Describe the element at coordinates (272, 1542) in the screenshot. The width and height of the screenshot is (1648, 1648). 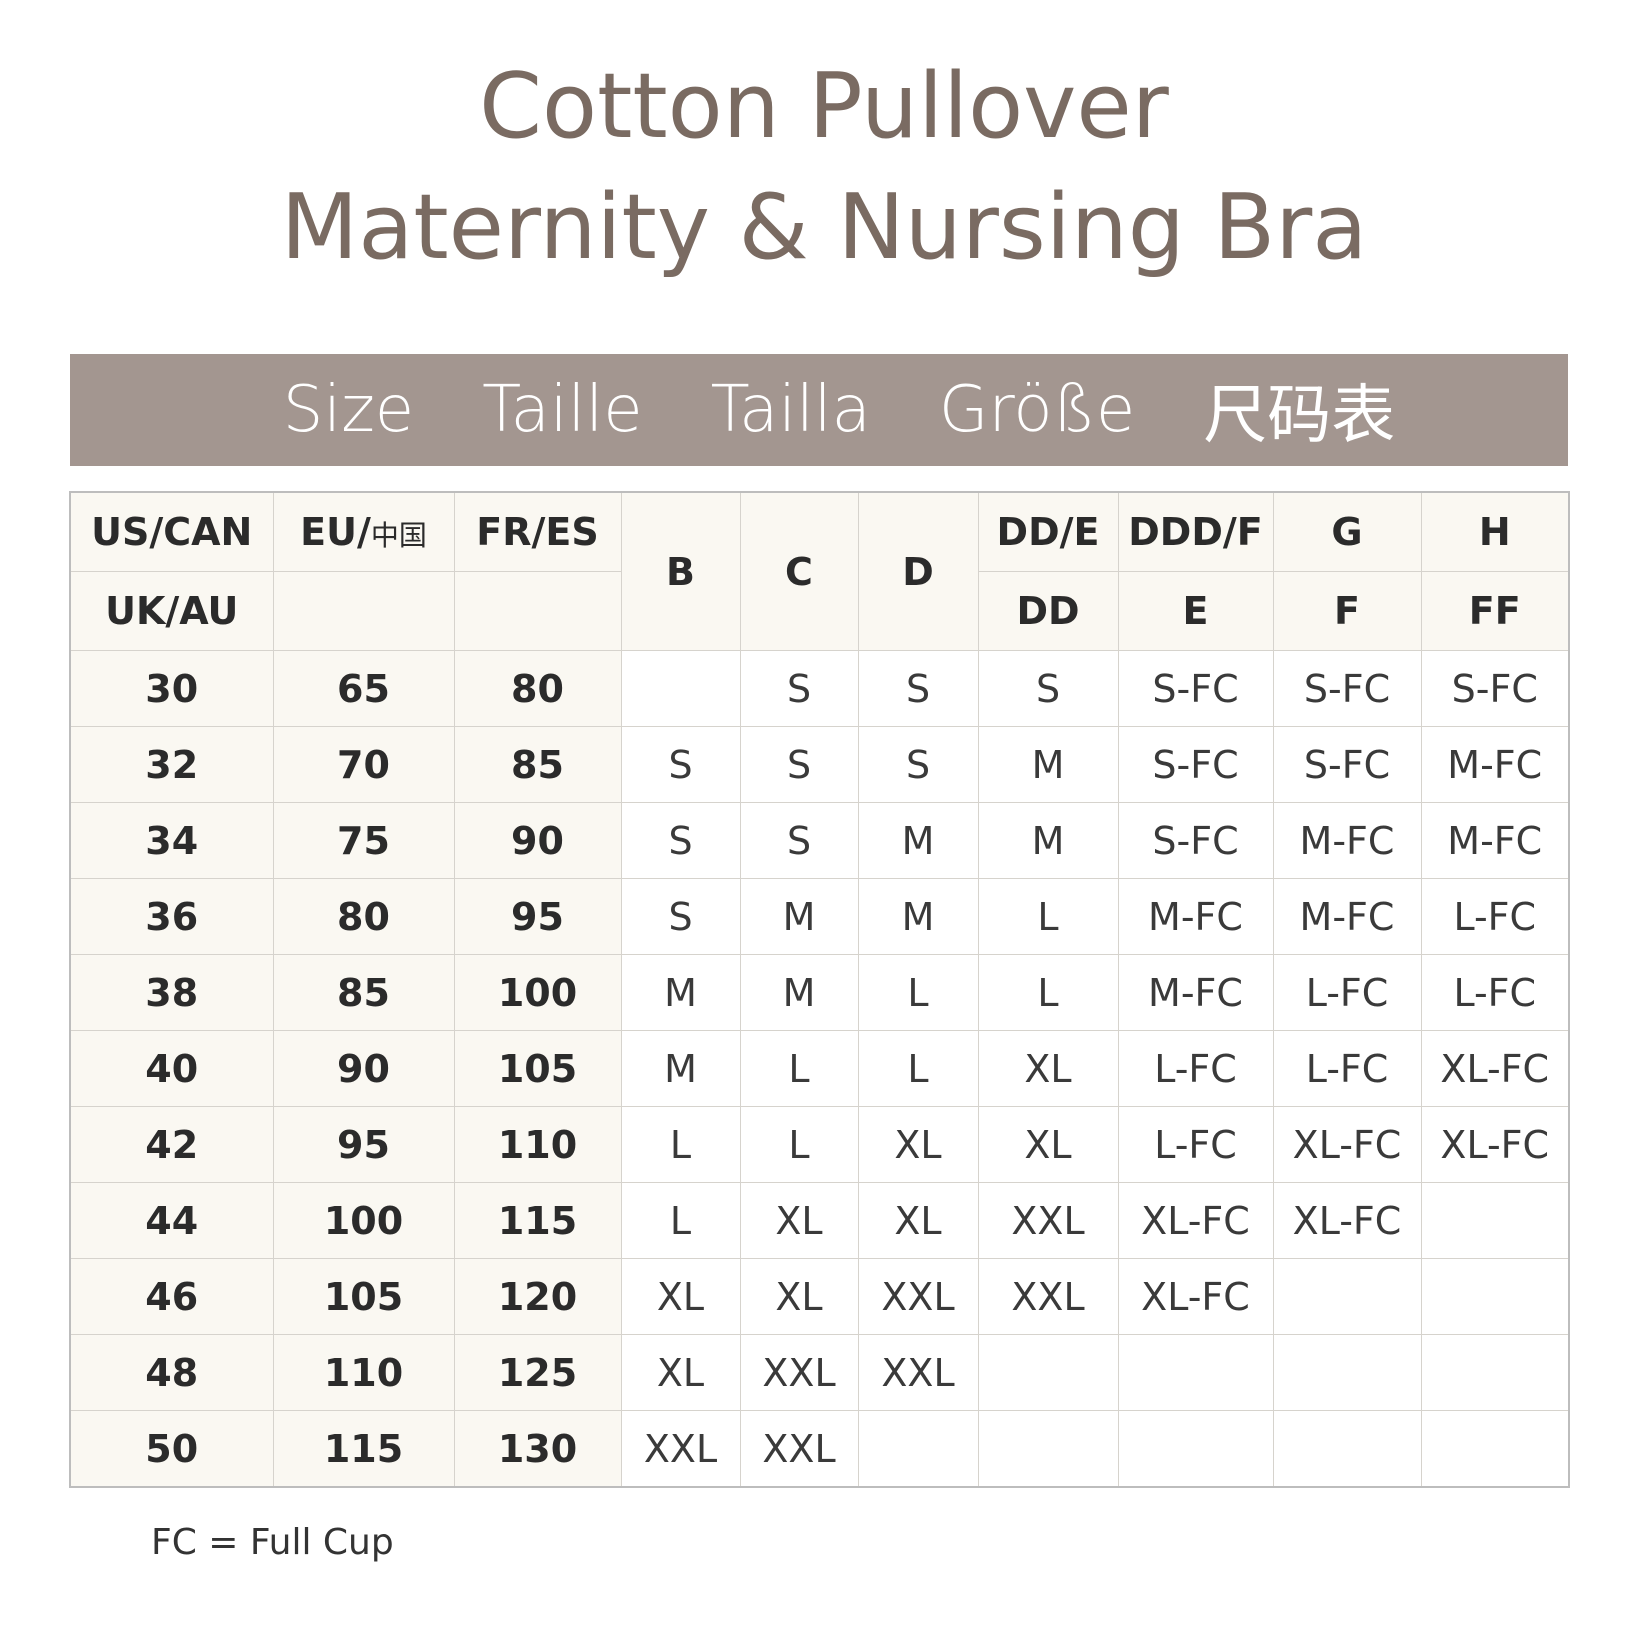
I see `footer-note: FC = Full Cup` at that location.